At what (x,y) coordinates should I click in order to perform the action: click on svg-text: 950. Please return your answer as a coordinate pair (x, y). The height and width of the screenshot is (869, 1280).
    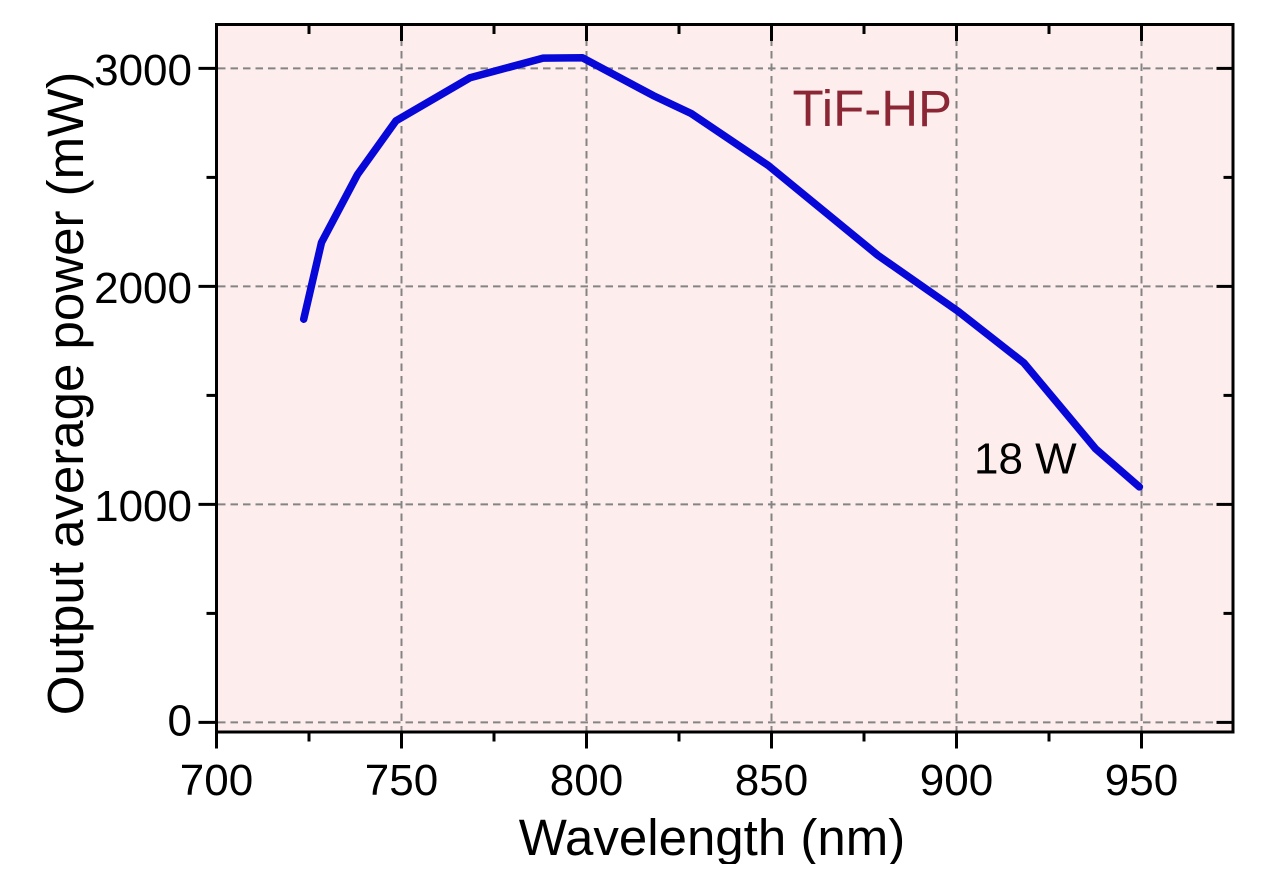
    Looking at the image, I should click on (1141, 780).